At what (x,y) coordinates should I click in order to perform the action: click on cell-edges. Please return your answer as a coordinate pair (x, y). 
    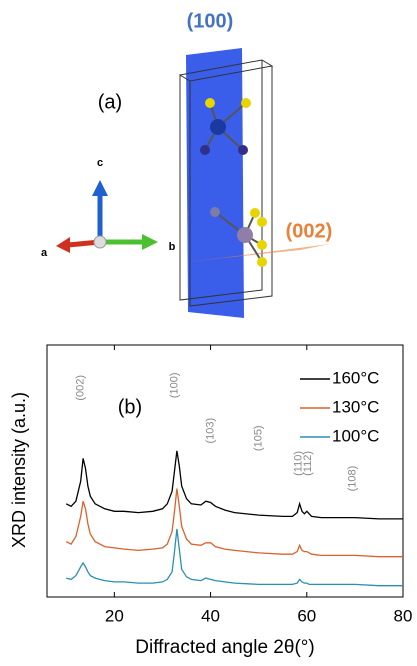
    Looking at the image, I should click on (221, 180).